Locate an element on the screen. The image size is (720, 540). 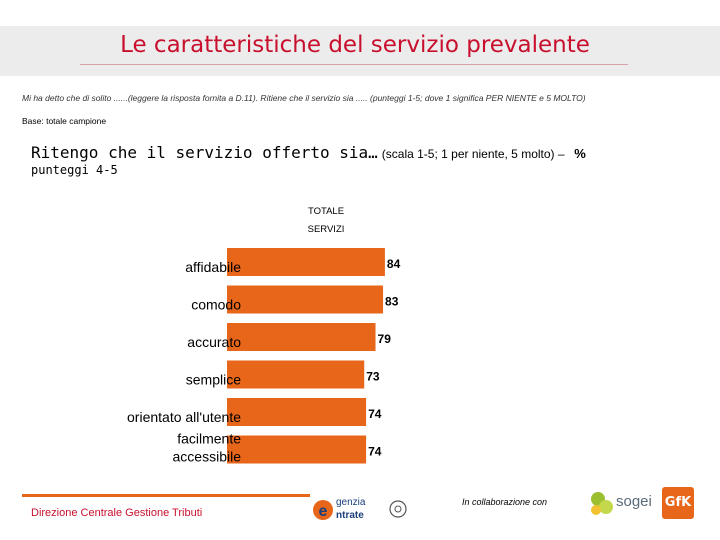
category-label-4: semplice is located at coordinates (213, 380).